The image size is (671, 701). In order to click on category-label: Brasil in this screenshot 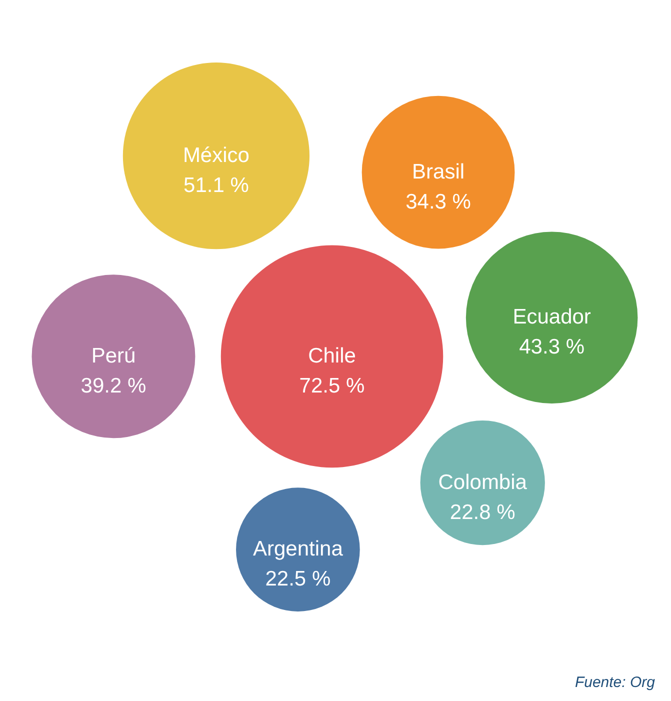, I will do `click(438, 172)`.